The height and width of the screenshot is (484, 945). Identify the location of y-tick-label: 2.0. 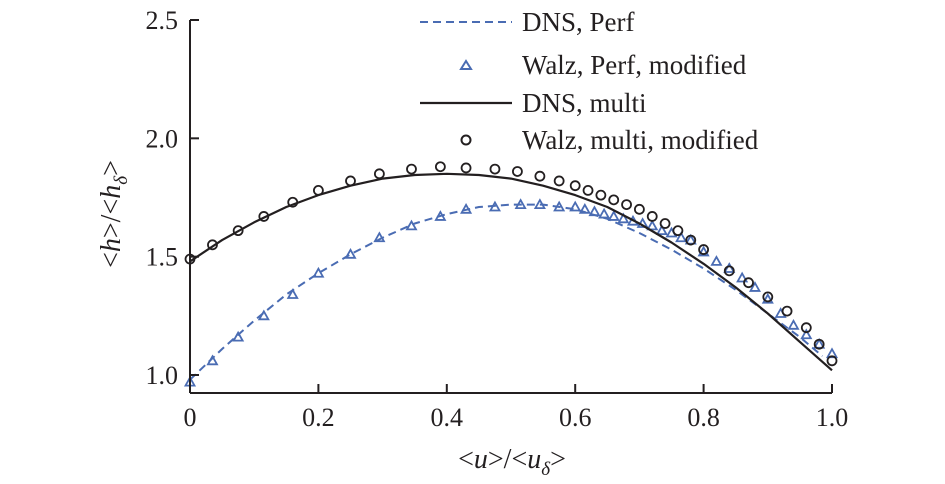
(162, 138).